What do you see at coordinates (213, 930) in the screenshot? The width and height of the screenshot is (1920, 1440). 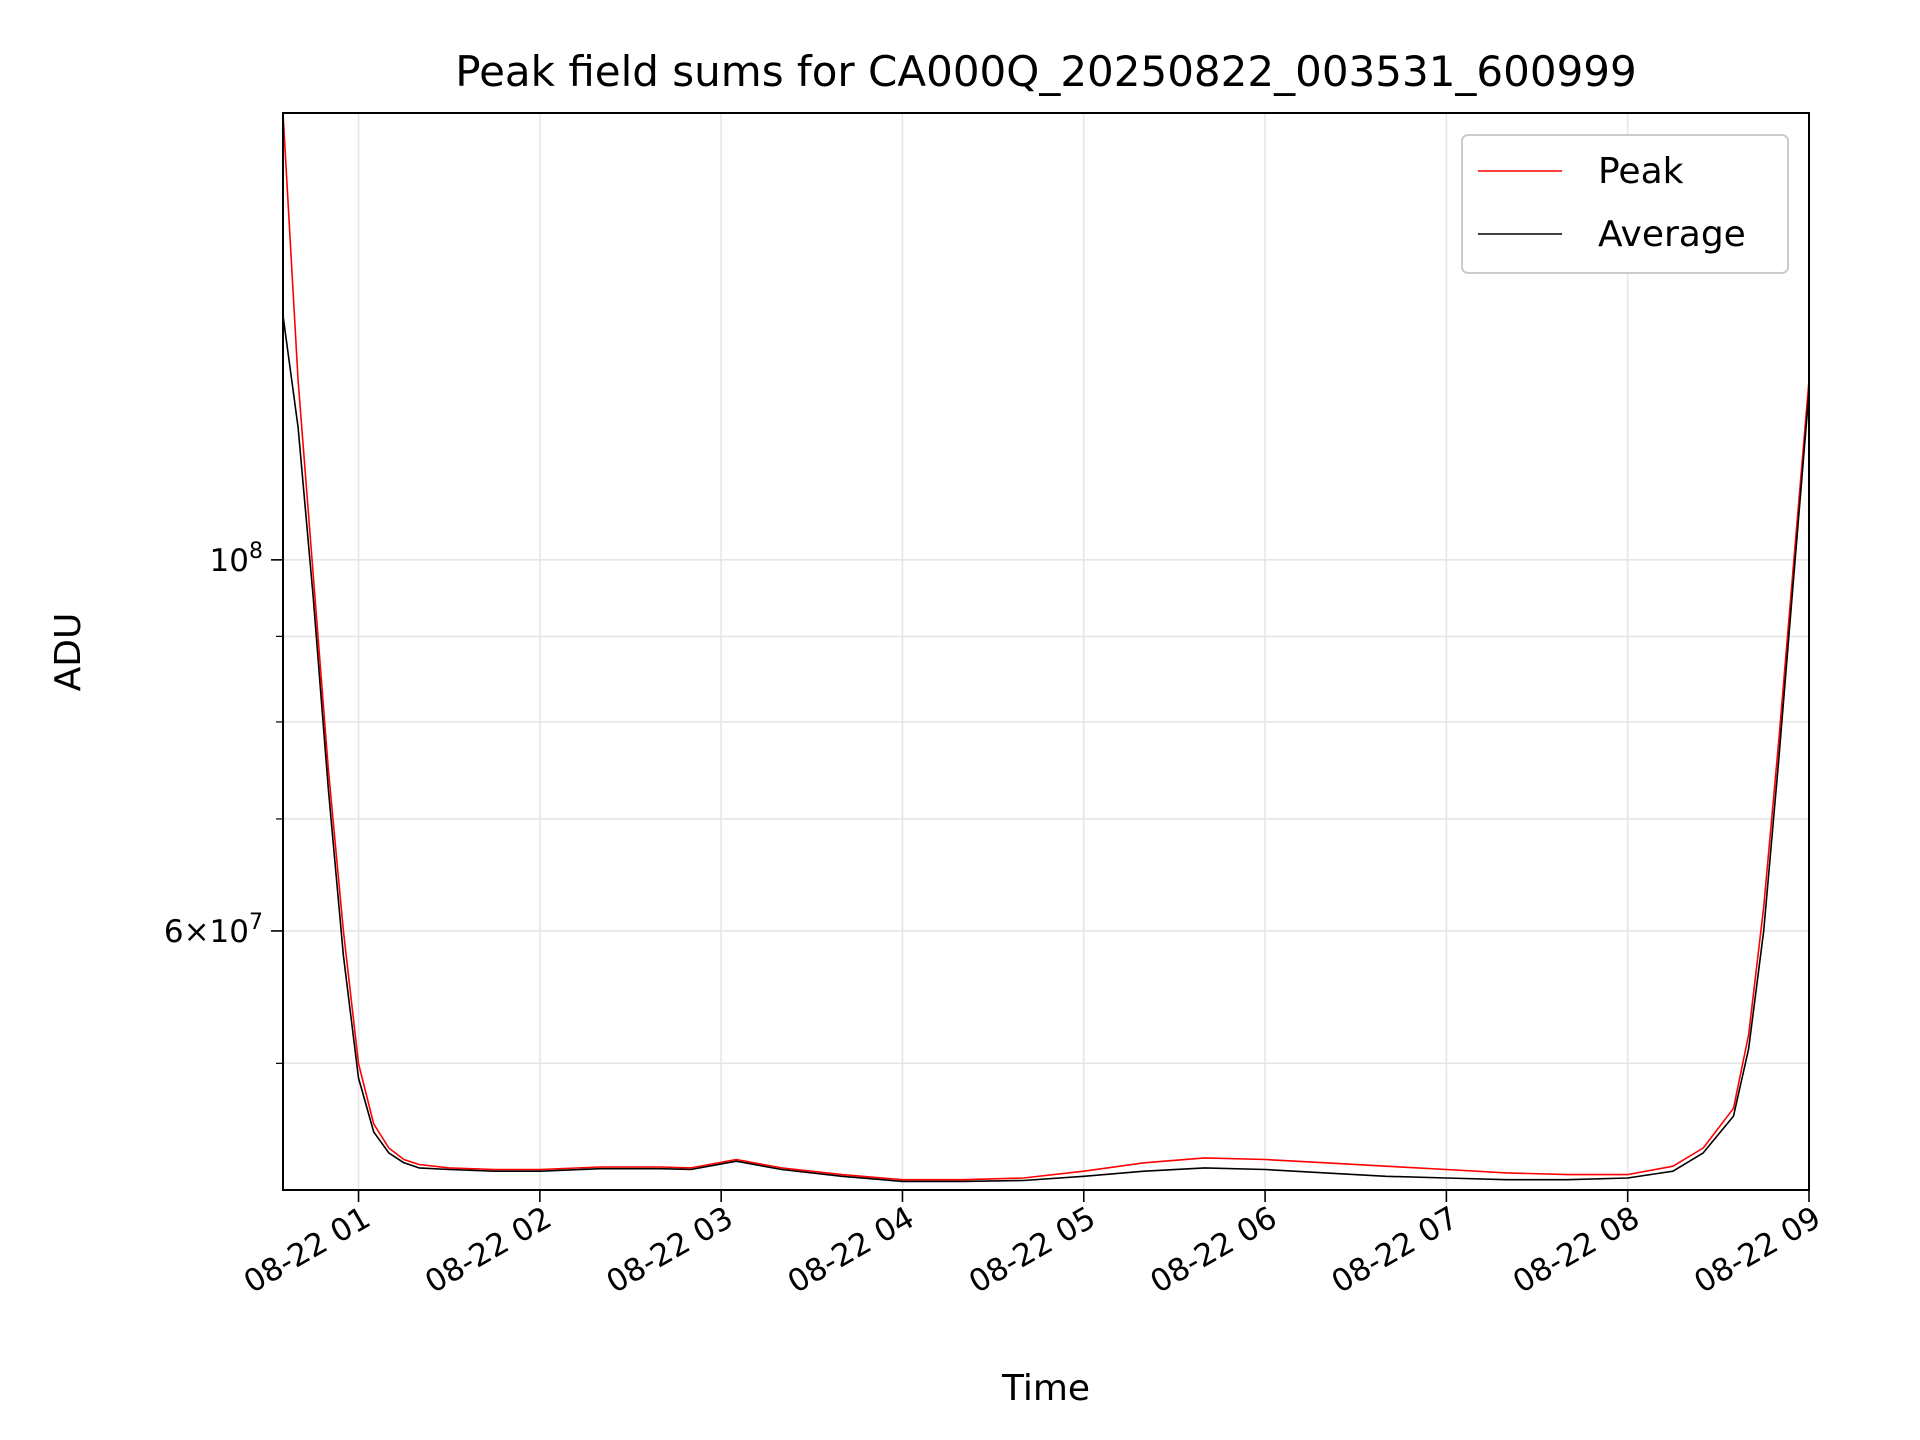 I see `y-tick-label: 6×107` at bounding box center [213, 930].